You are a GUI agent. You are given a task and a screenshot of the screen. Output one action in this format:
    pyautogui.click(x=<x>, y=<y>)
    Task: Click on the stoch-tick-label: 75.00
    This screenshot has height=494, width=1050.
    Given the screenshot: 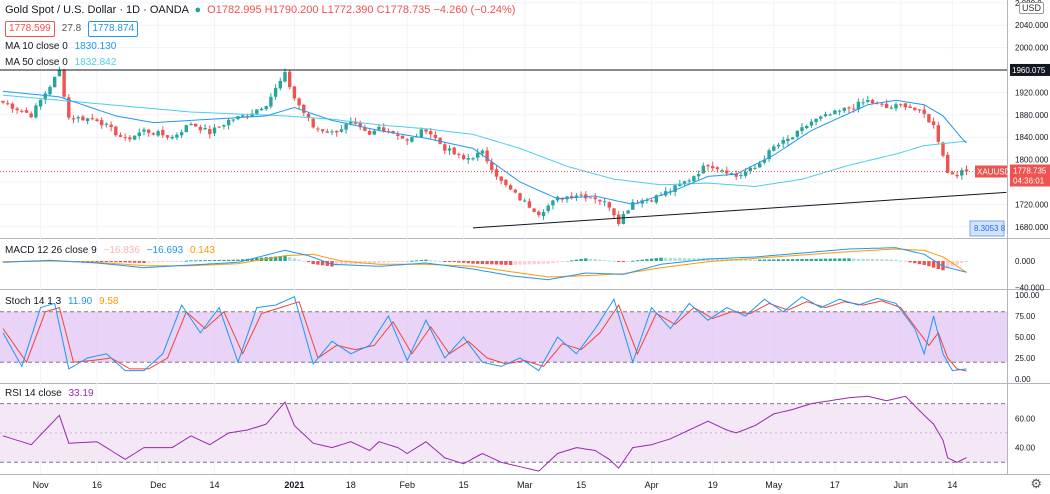 What is the action you would take?
    pyautogui.click(x=1025, y=316)
    